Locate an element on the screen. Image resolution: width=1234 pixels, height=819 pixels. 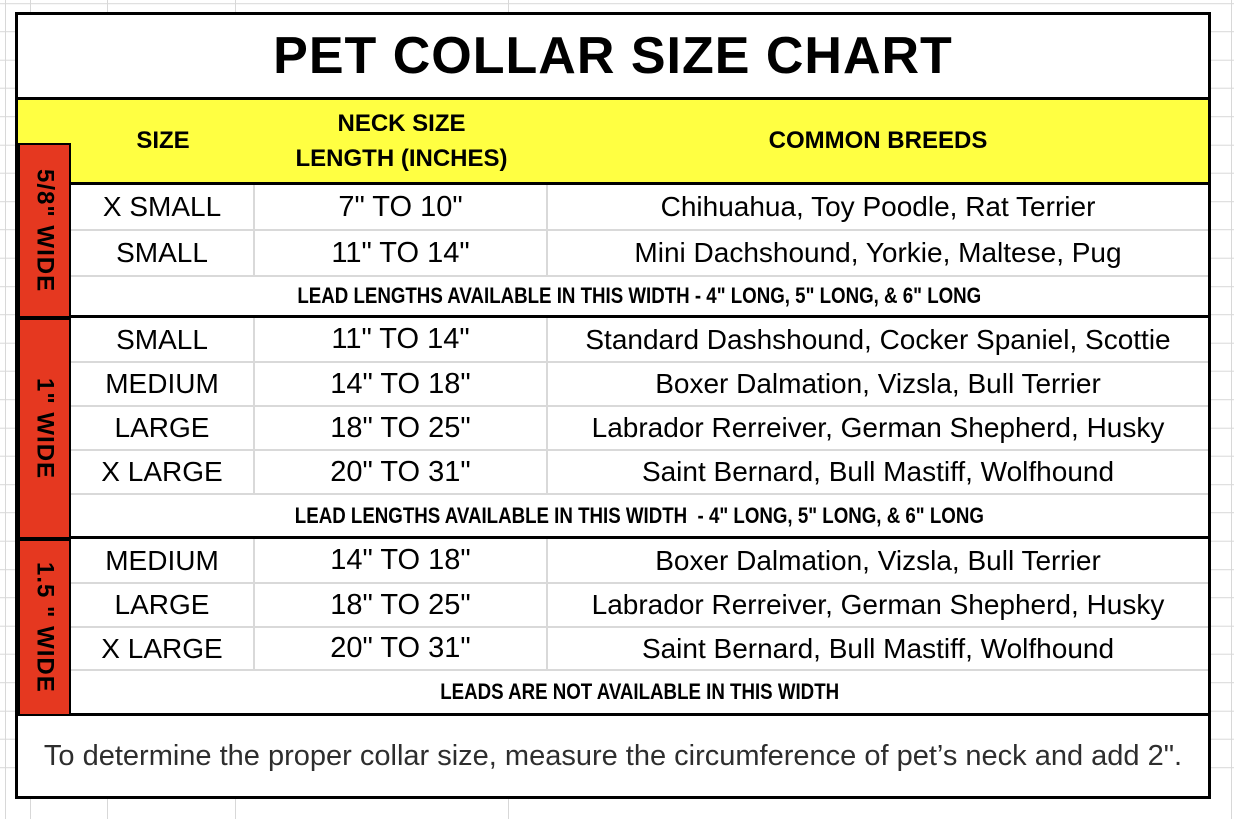
page-title: PET COLLAR SIZE CHART is located at coordinates (613, 56).